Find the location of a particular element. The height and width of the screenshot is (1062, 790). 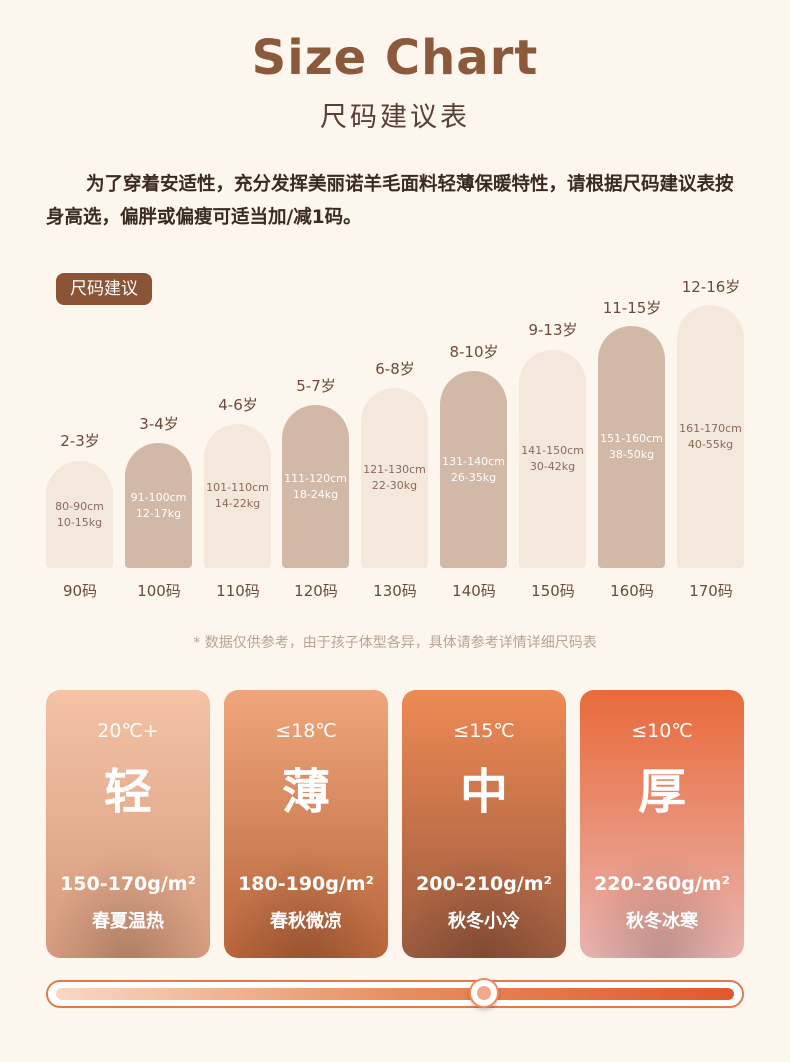

height-range: 101-110cm is located at coordinates (237, 487).